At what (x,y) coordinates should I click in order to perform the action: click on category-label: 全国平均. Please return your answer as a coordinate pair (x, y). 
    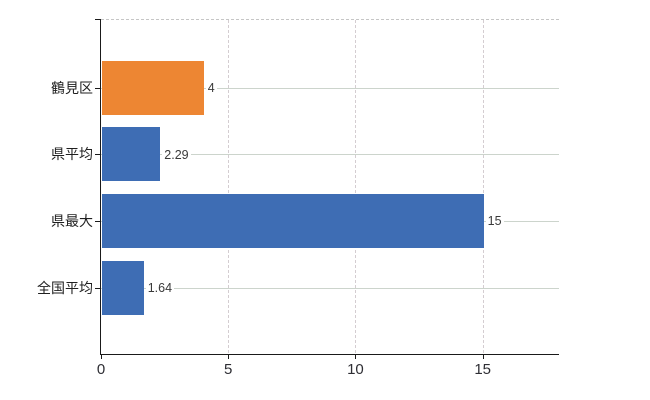
    Looking at the image, I should click on (65, 287).